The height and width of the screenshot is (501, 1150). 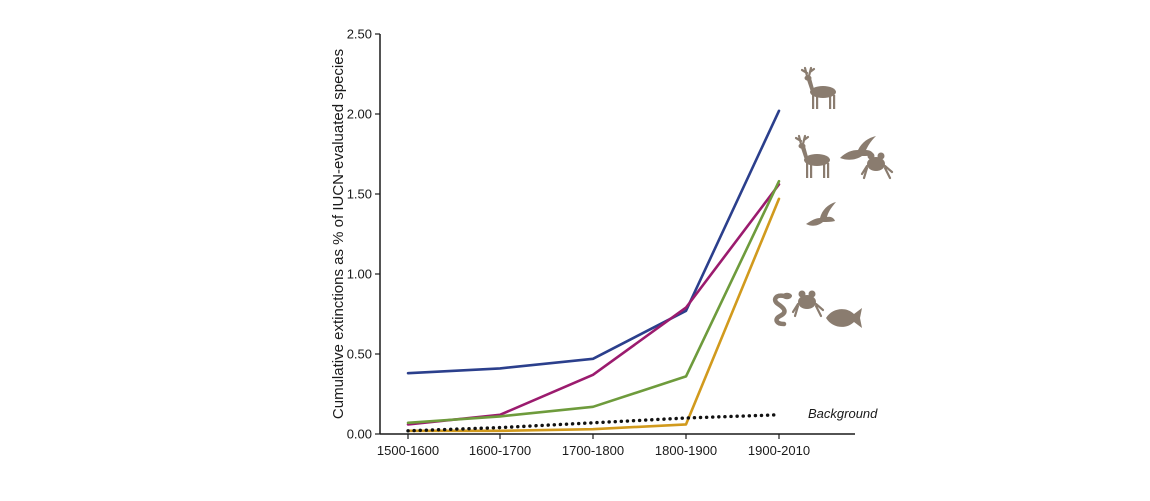 I want to click on x-tick-label: 1800-1900, so click(x=686, y=450).